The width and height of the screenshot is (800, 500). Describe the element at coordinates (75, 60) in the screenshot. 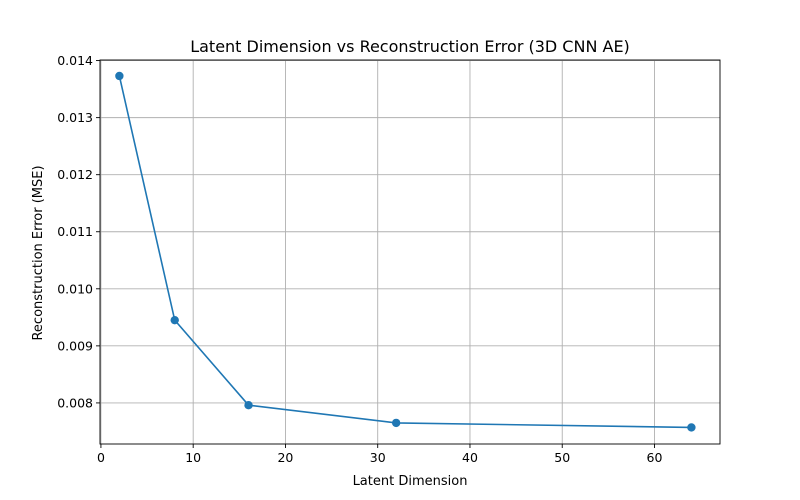

I see `y-tick-label: 0.014` at that location.